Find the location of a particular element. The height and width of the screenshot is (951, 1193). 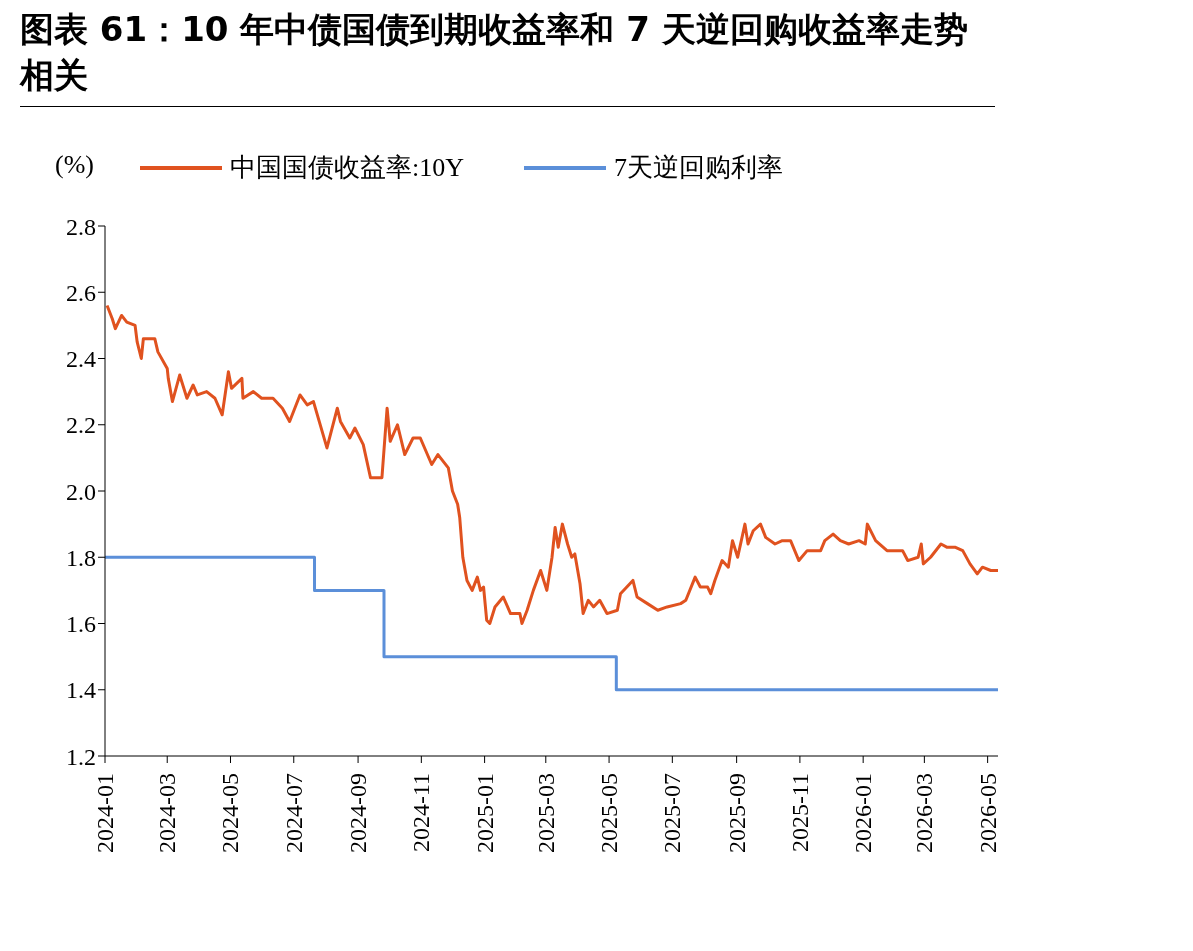

chart-title: 图表 61：10 年中债国债到期收益率和 7 天逆回购收益率走势相关 is located at coordinates (507, 56).